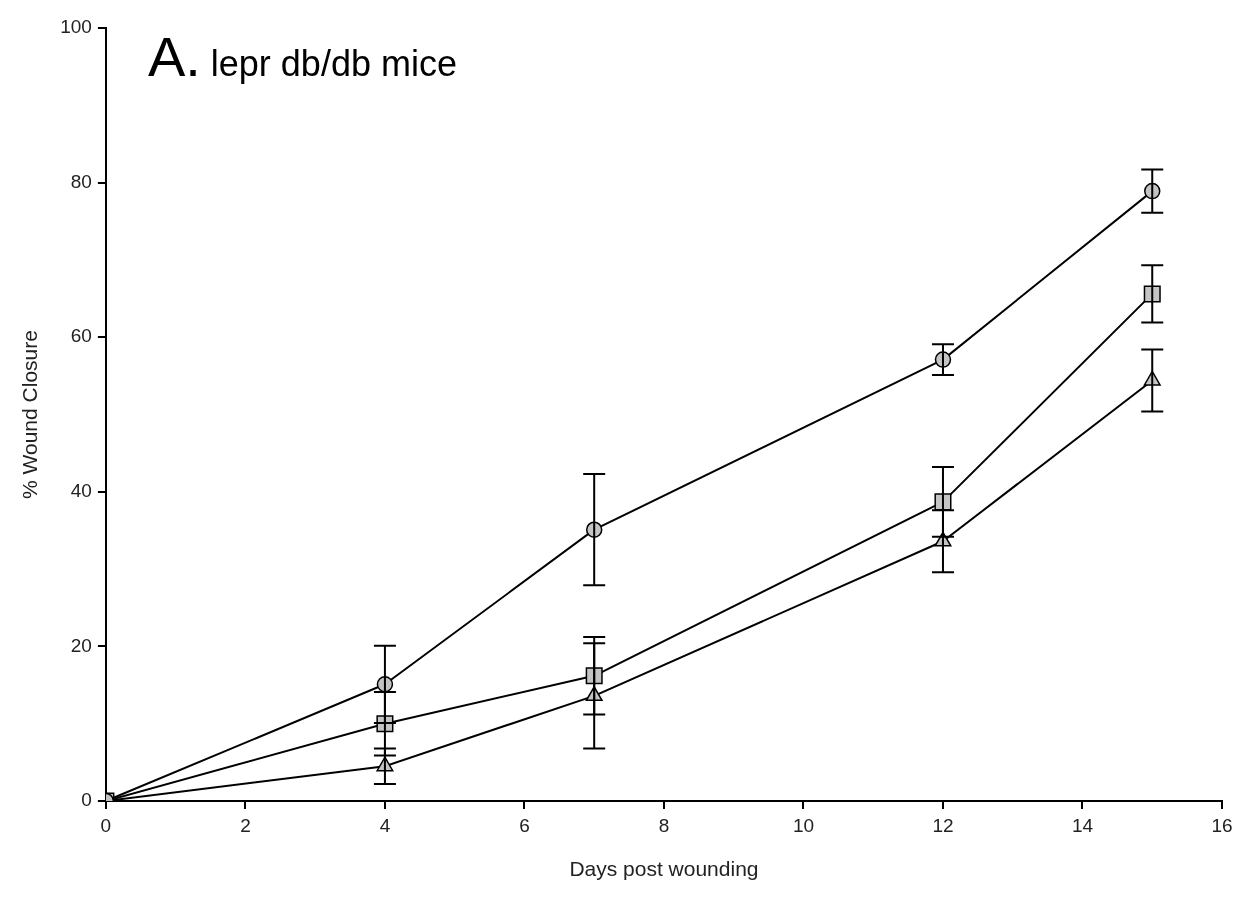 The height and width of the screenshot is (913, 1247). What do you see at coordinates (81, 336) in the screenshot?
I see `y-tick-label: 60` at bounding box center [81, 336].